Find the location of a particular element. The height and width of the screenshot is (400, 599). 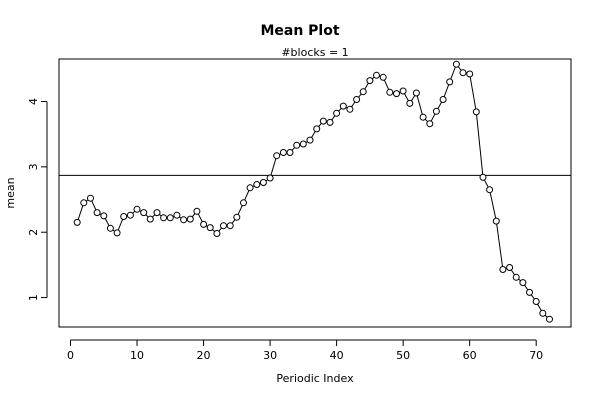

chart-subtitle: #blocks = 1 is located at coordinates (314, 52).